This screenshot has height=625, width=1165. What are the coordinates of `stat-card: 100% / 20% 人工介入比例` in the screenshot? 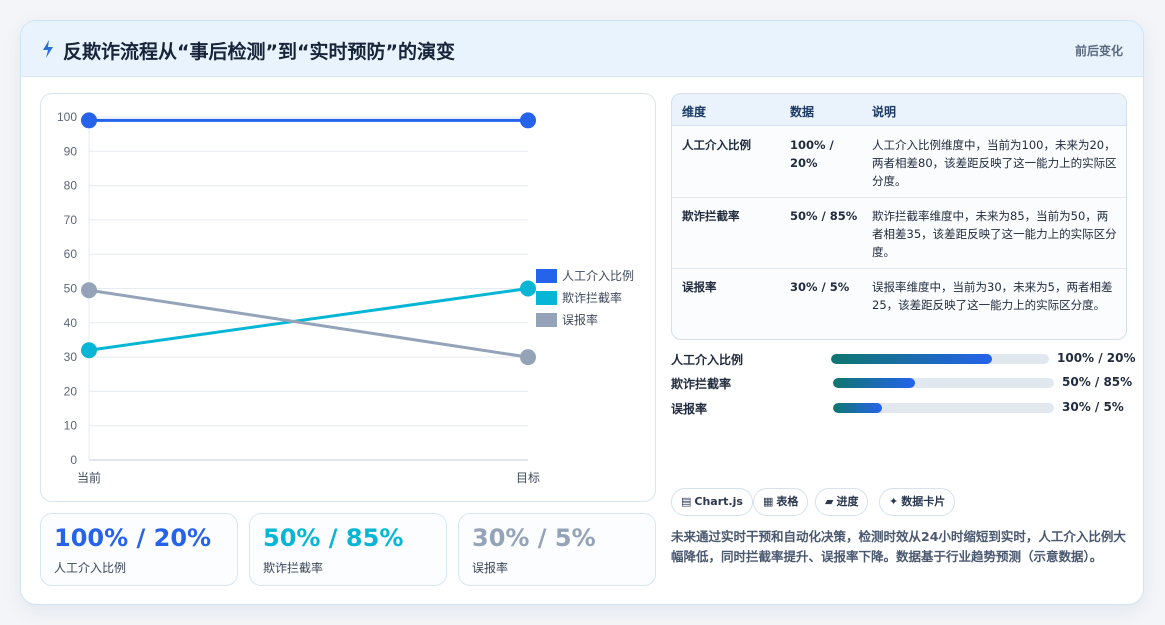 It's located at (139, 549).